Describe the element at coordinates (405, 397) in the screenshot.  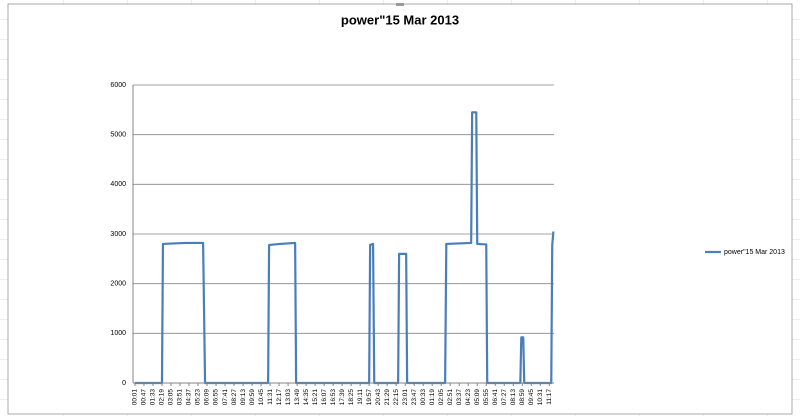
I see `x-tick-label: 23:01` at that location.